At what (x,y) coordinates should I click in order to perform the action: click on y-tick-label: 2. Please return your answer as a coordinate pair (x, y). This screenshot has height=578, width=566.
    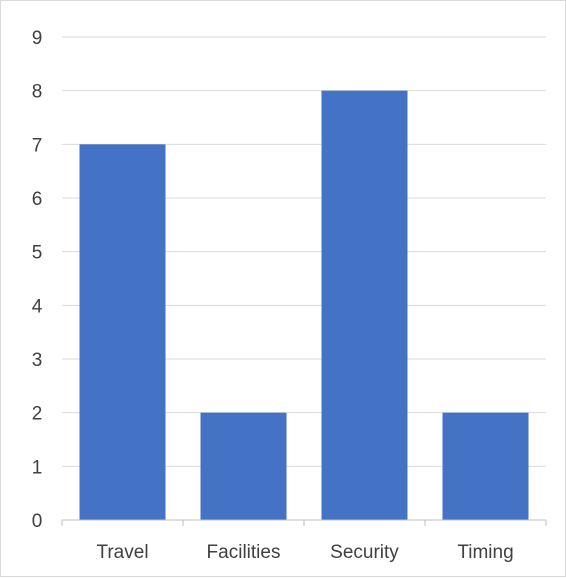
    Looking at the image, I should click on (37, 414).